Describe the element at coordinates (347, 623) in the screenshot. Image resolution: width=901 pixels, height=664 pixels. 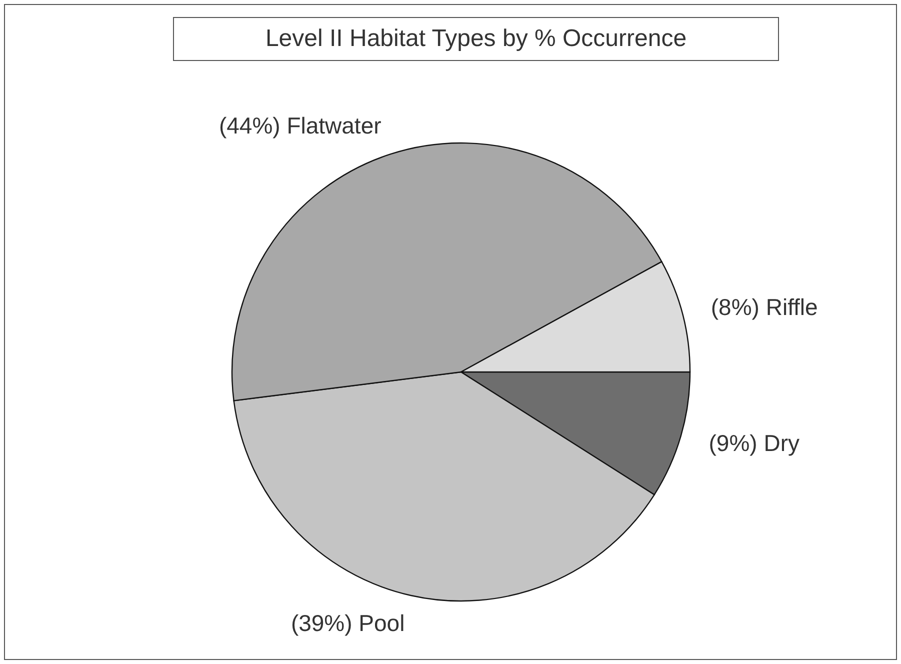
I see `slice-label: (39%) Pool` at that location.